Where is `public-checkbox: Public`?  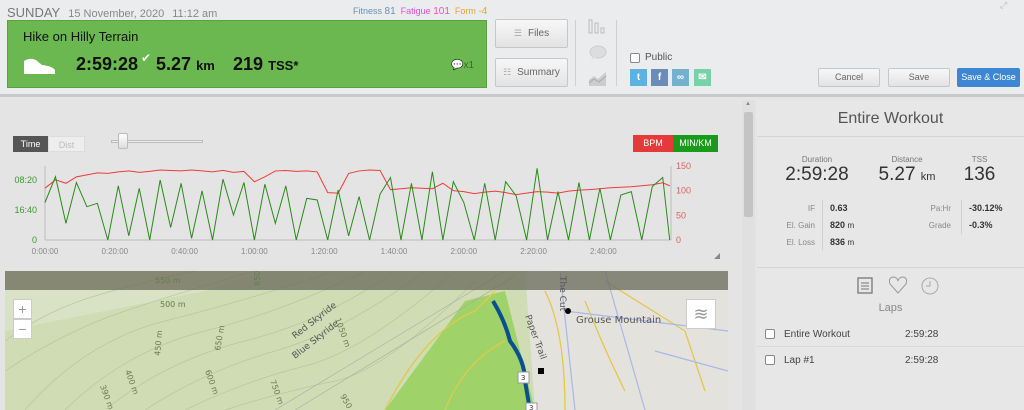 public-checkbox: Public is located at coordinates (651, 57).